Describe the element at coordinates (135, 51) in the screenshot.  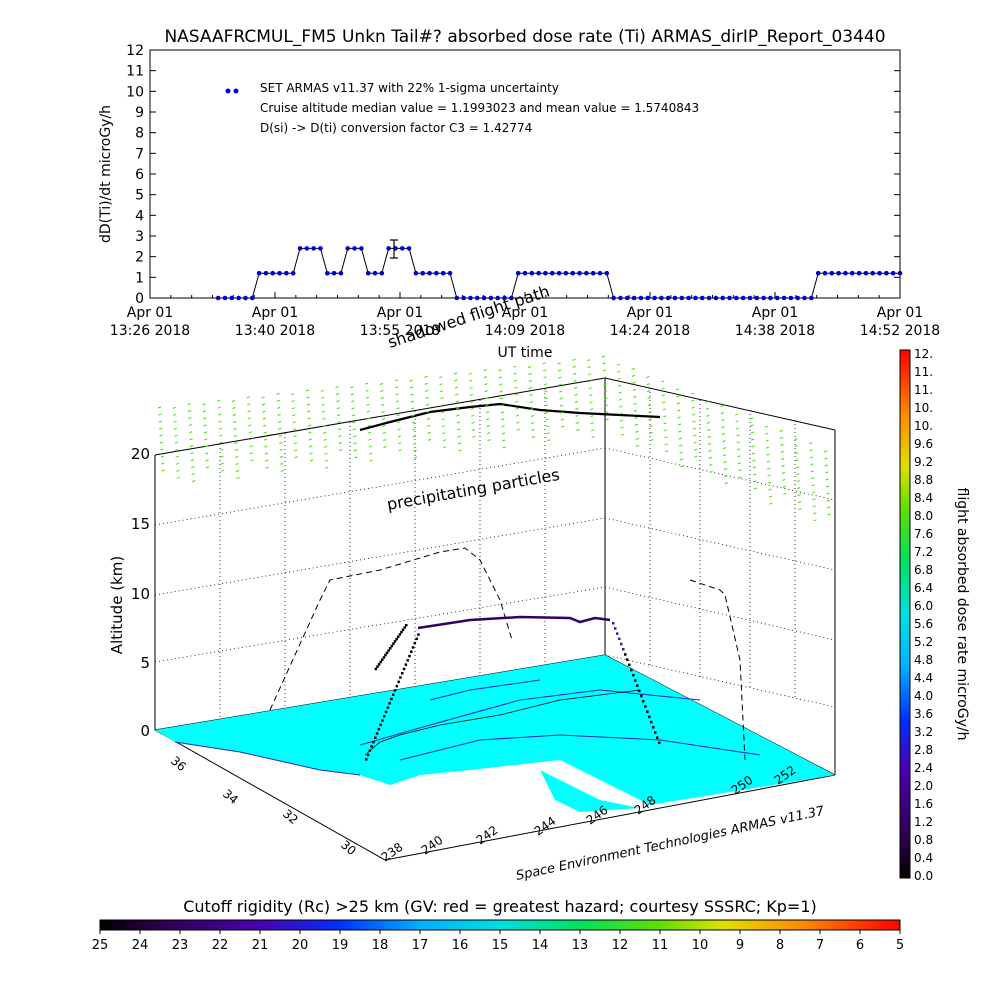
I see `y-tick-label: 12` at that location.